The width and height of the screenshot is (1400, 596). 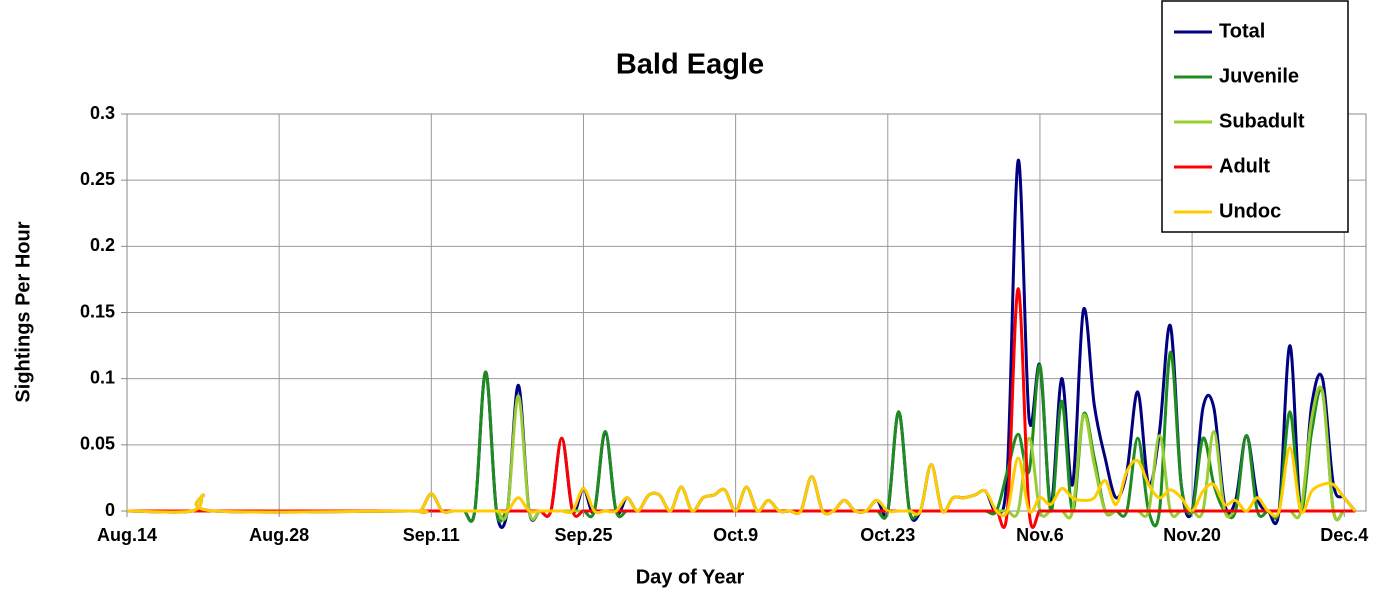 What do you see at coordinates (97, 311) in the screenshot?
I see `y-tick-label: 0.15` at bounding box center [97, 311].